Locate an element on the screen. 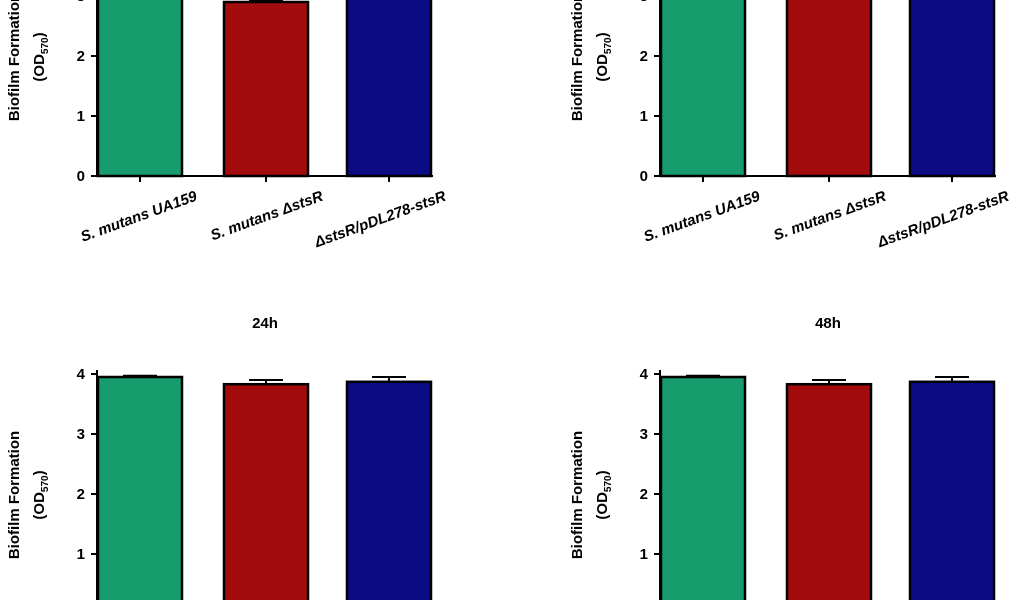 The width and height of the screenshot is (1024, 600). chart-title: 48h is located at coordinates (828, 323).